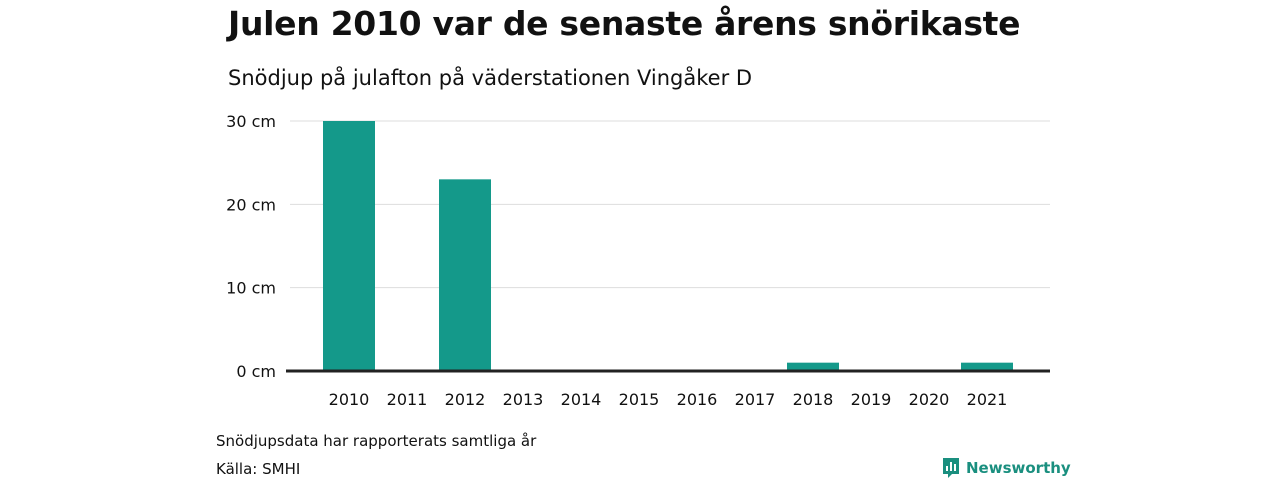 The height and width of the screenshot is (480, 1280). I want to click on x-tick-label: 2019, so click(871, 399).